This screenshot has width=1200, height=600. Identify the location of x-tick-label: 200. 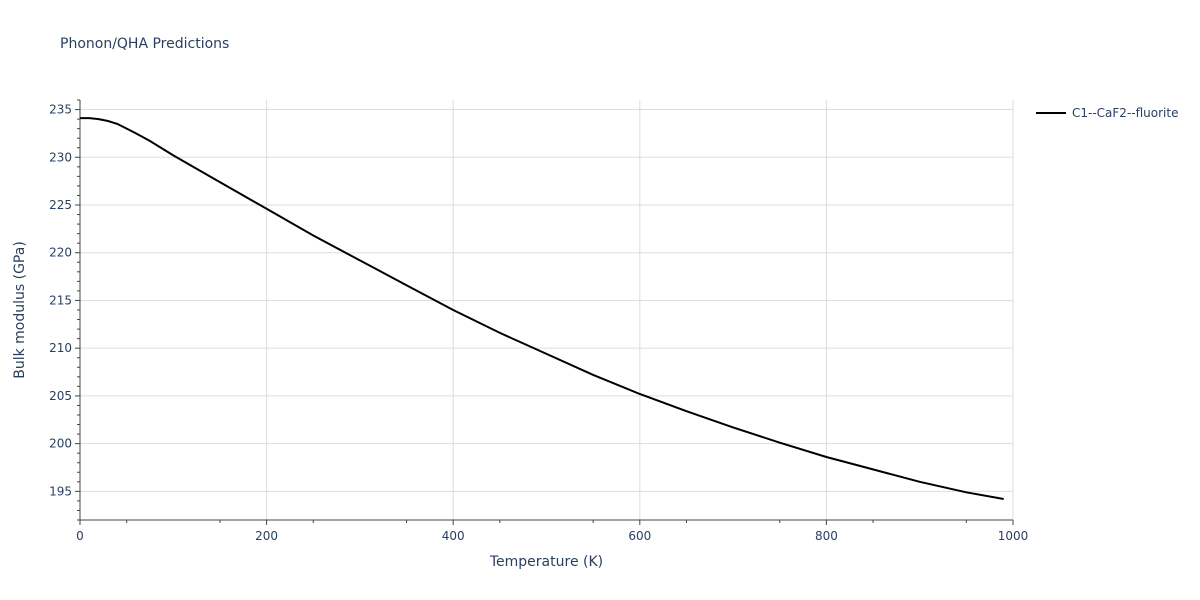
(266, 536).